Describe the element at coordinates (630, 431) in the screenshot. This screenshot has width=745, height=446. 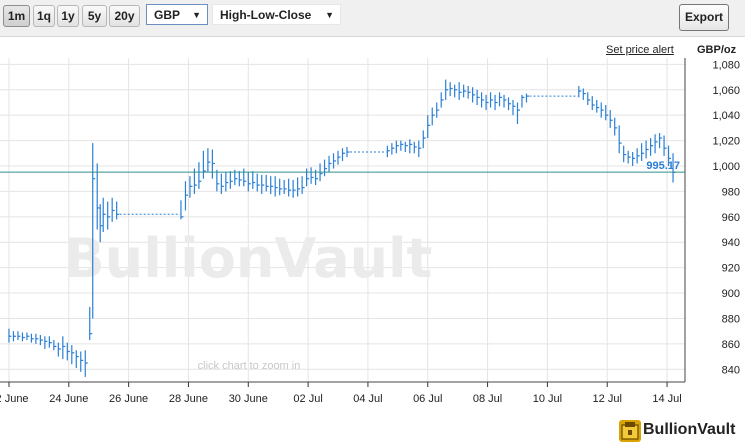
I see `bullionvault-logo-icon` at that location.